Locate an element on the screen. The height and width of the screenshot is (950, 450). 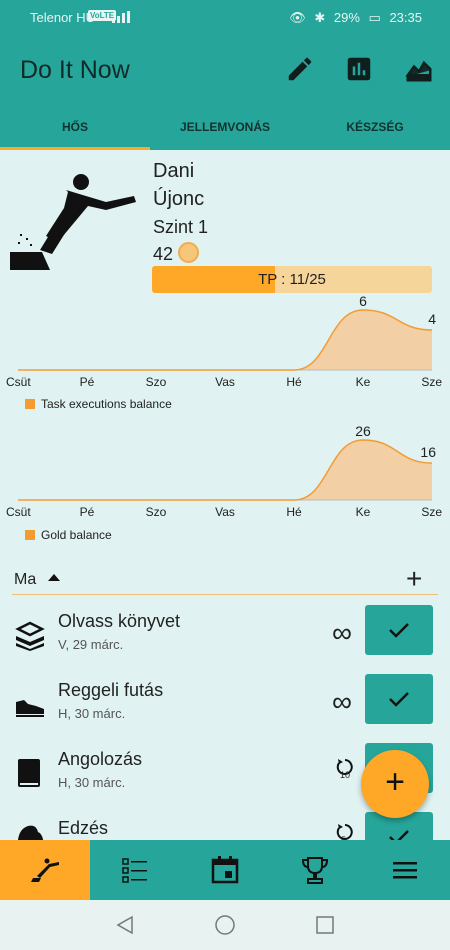
hero-level: Szint 1 is located at coordinates (181, 227).